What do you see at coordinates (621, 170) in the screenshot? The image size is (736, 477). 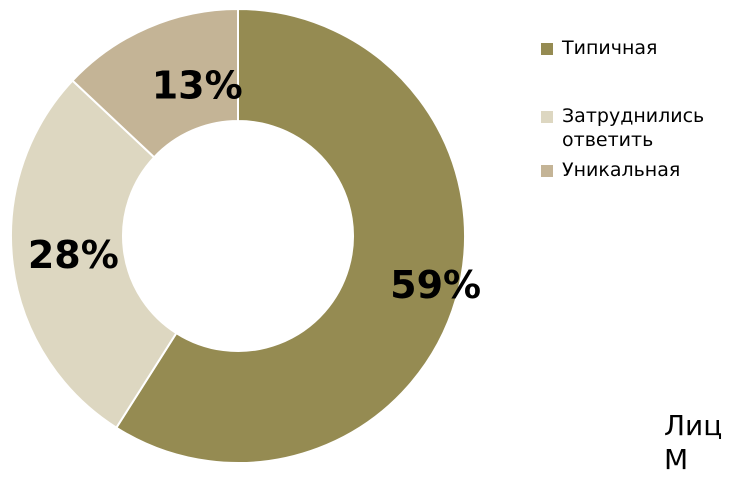 I see `legend-label-unique: Уникальная` at bounding box center [621, 170].